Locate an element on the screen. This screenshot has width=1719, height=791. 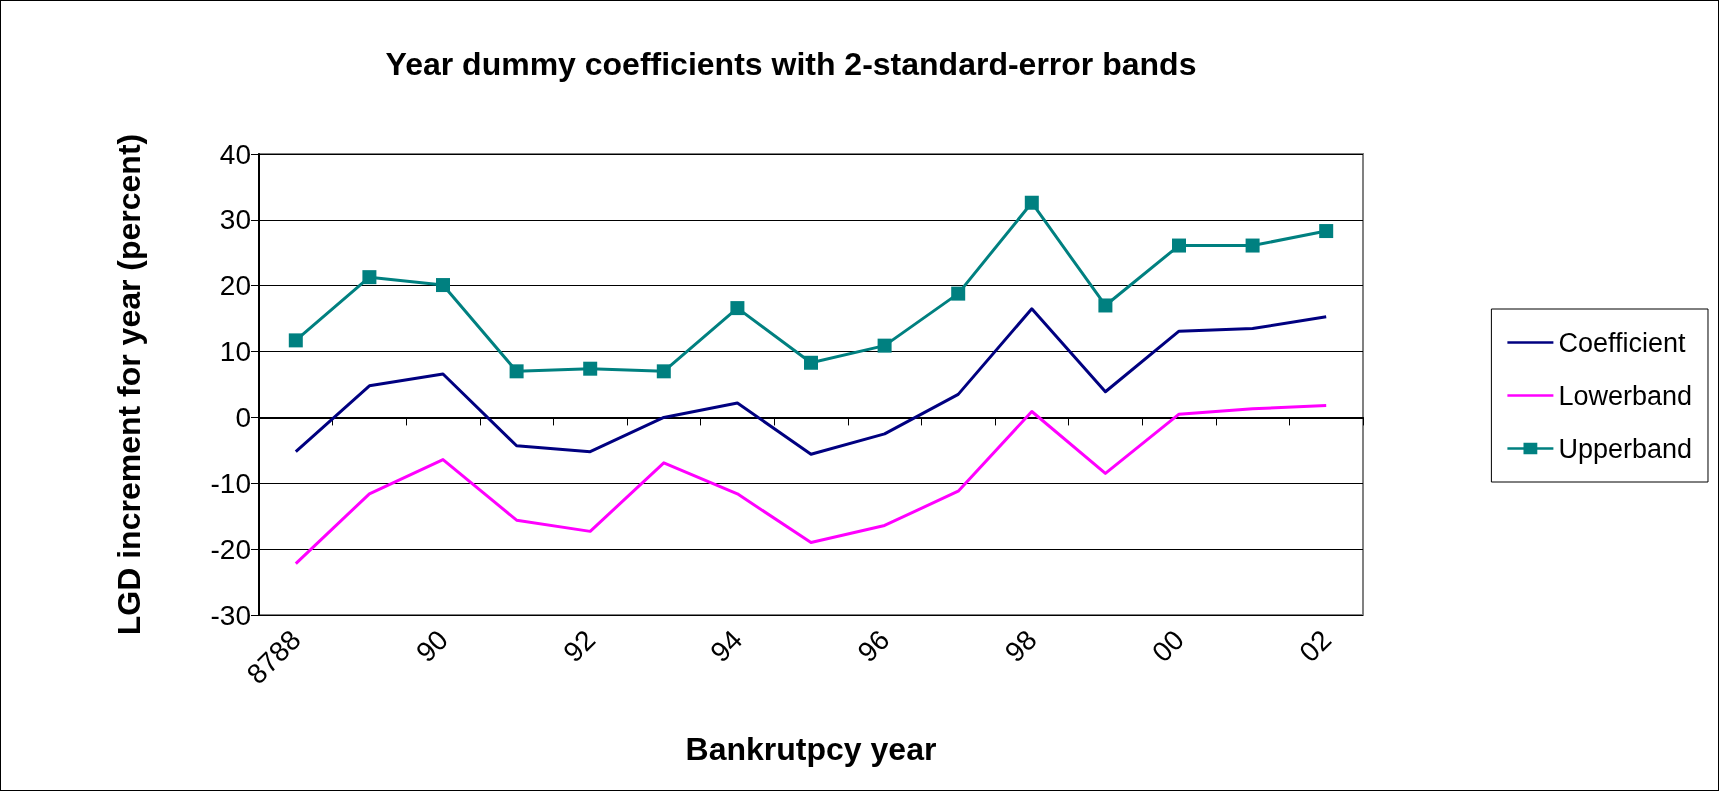
legend-label: Lowerband is located at coordinates (1625, 395).